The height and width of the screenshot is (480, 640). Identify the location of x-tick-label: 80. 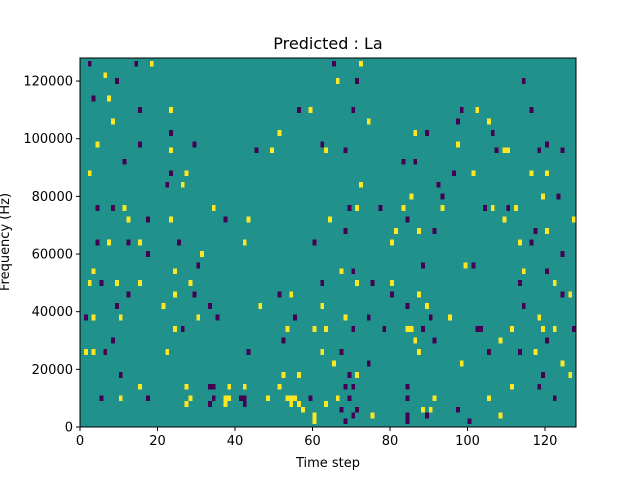
(390, 441).